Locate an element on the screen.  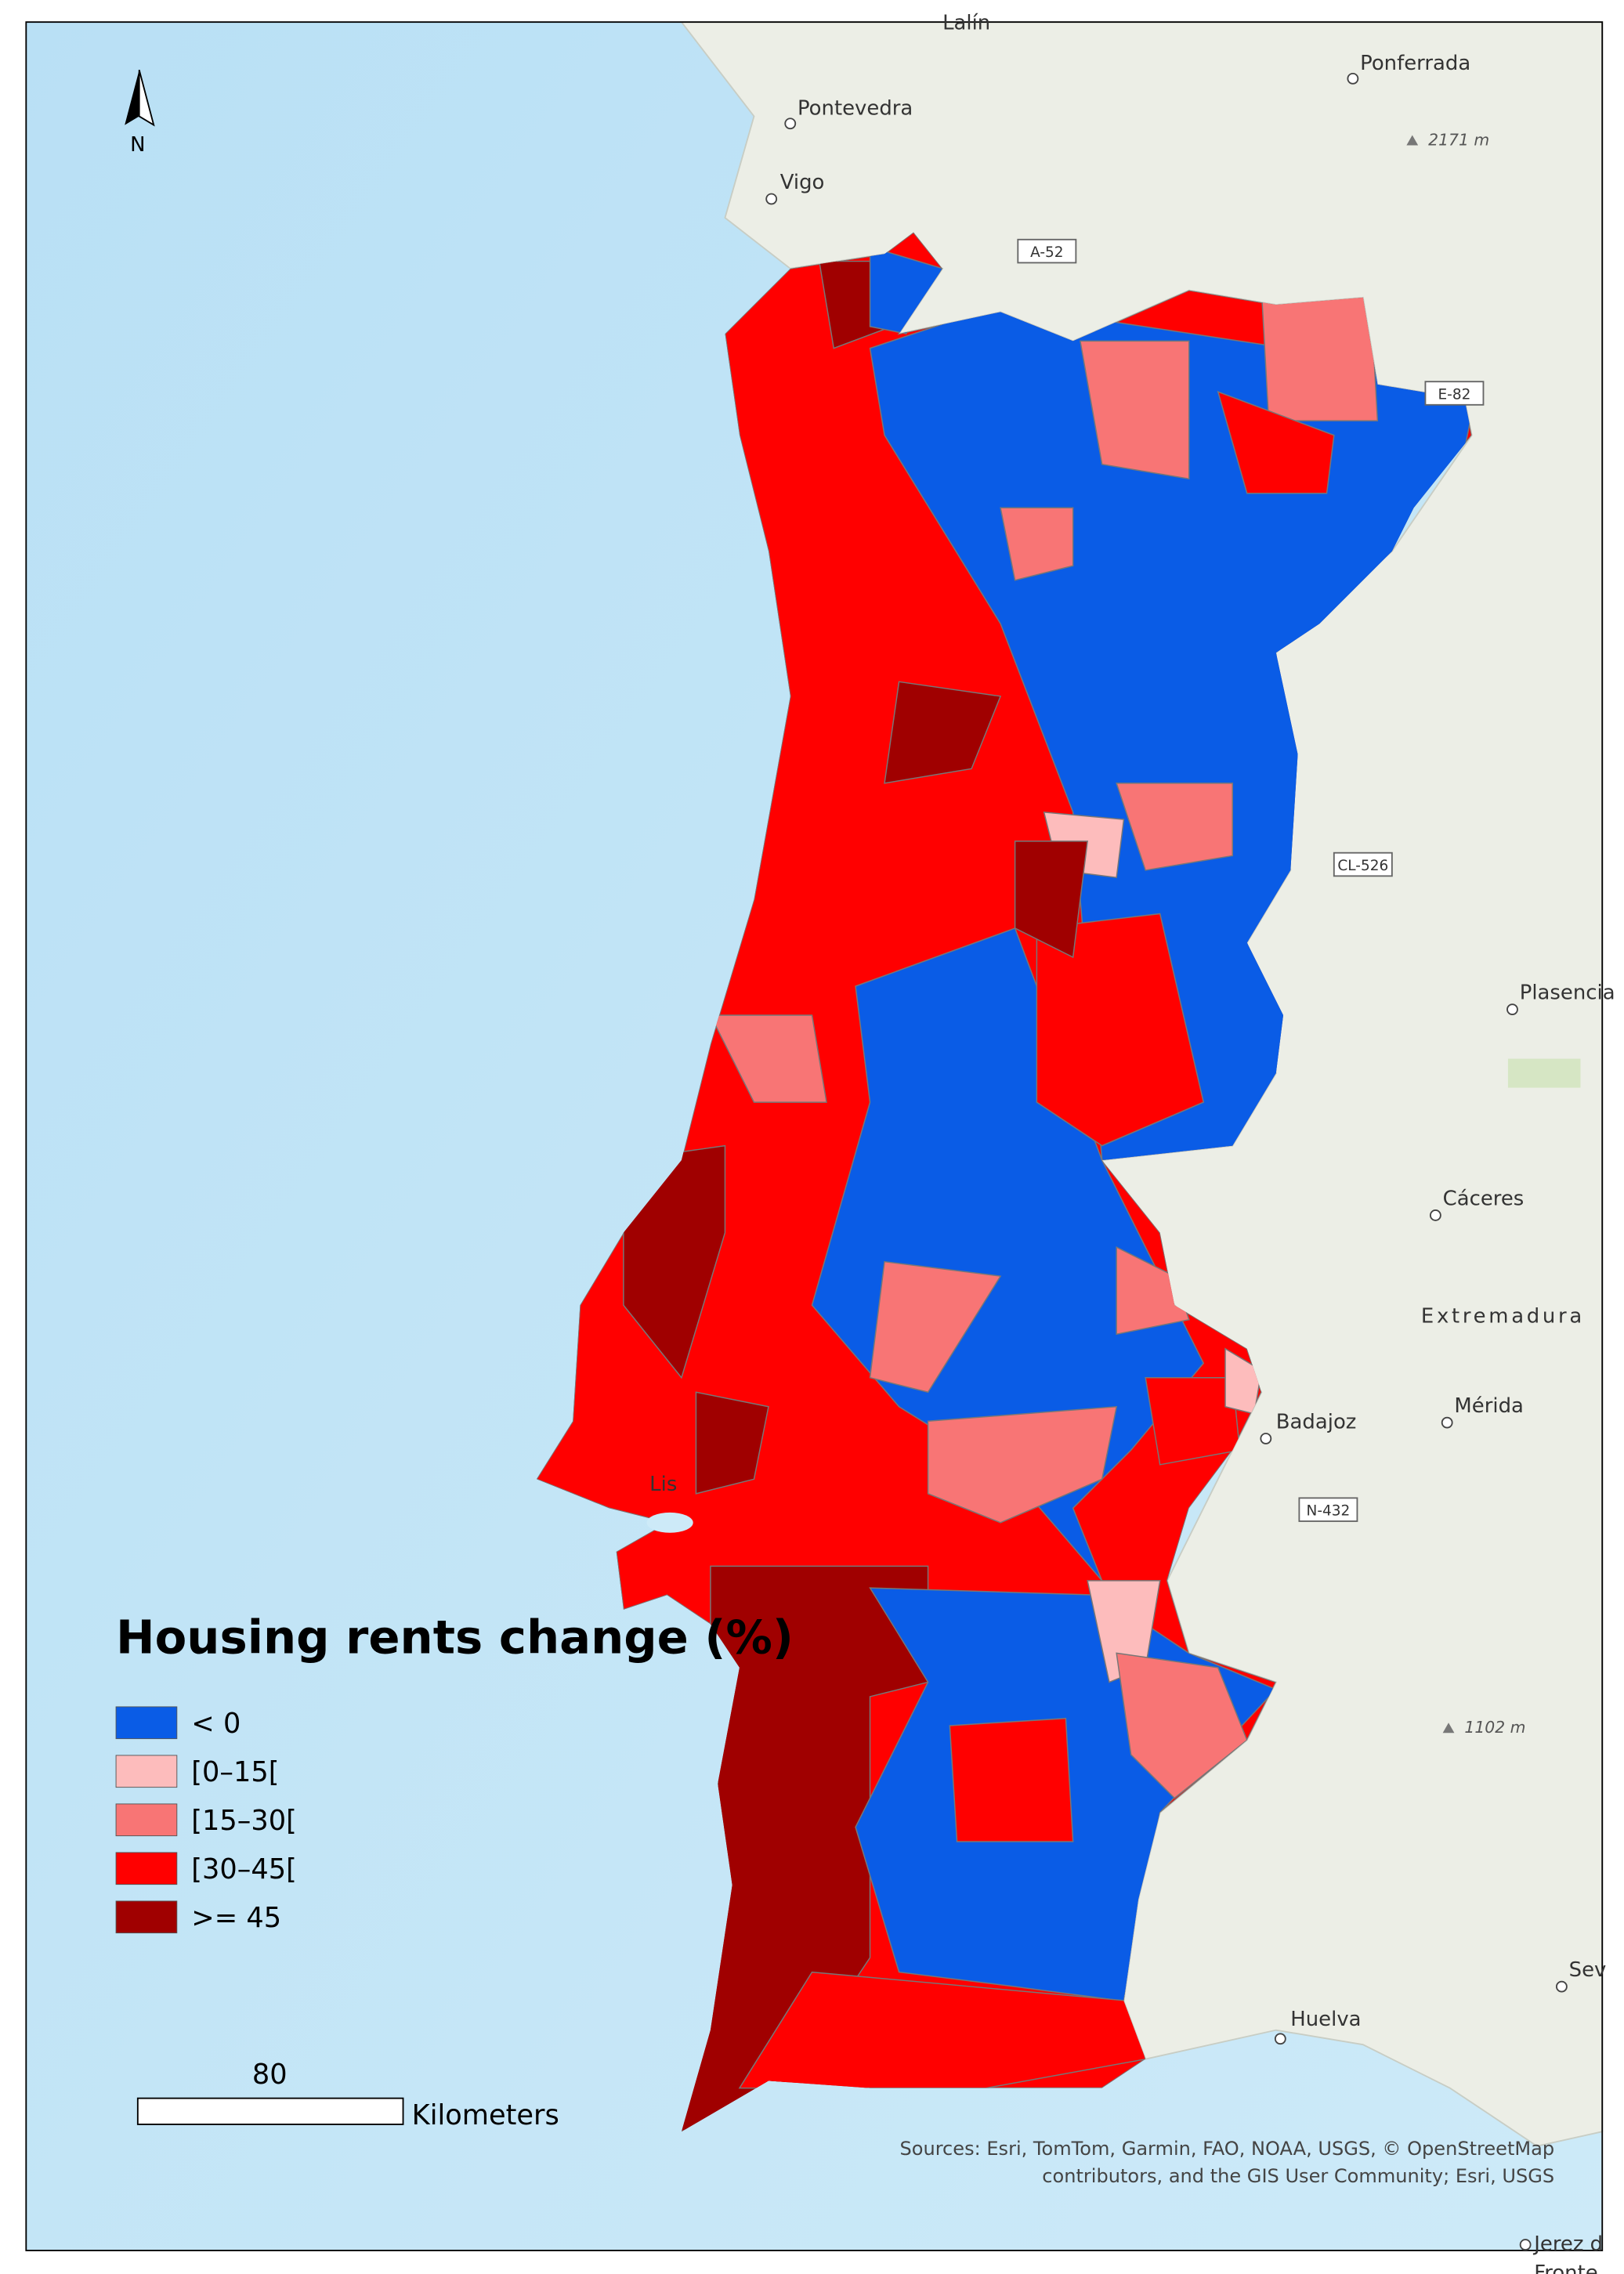
elevation-label: 2171 m is located at coordinates (1458, 139).